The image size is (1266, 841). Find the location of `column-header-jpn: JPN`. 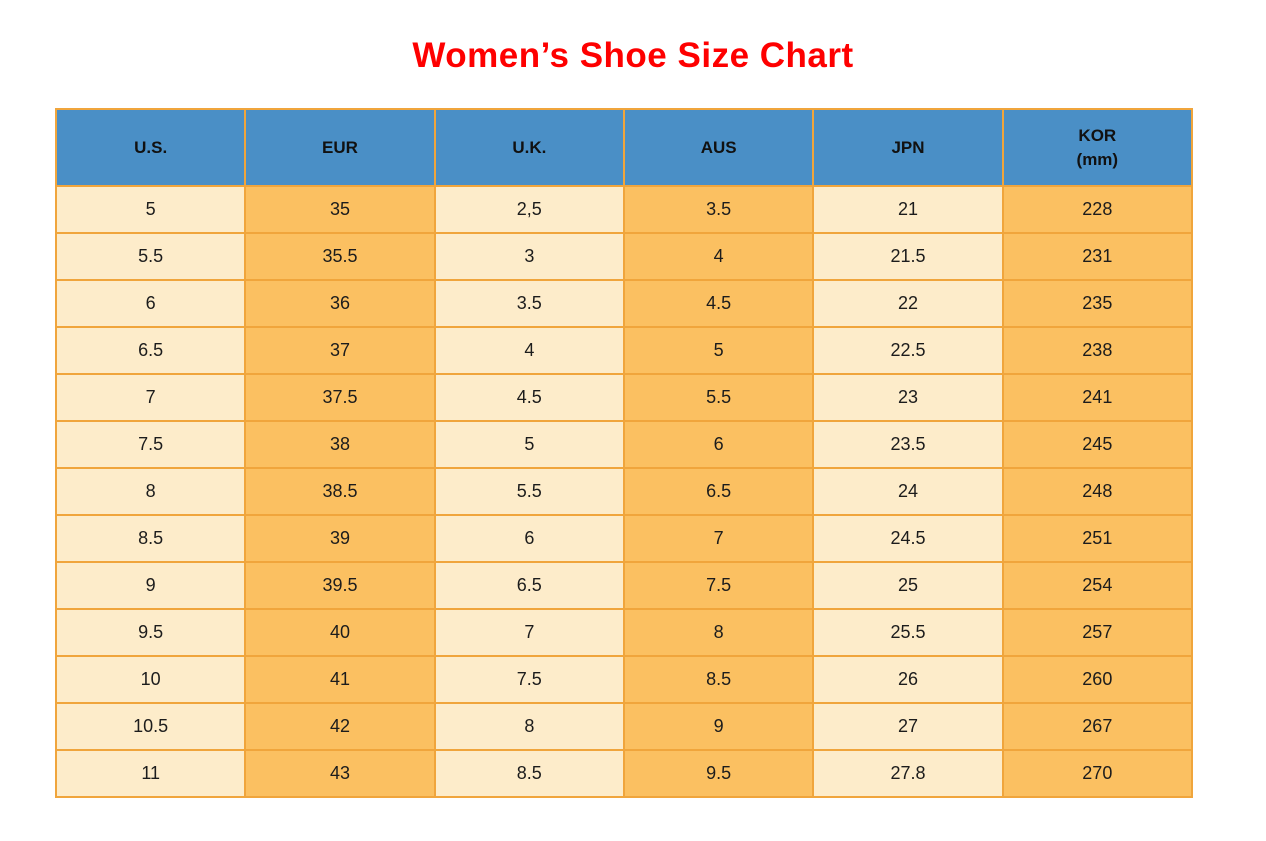

column-header-jpn: JPN is located at coordinates (908, 147).